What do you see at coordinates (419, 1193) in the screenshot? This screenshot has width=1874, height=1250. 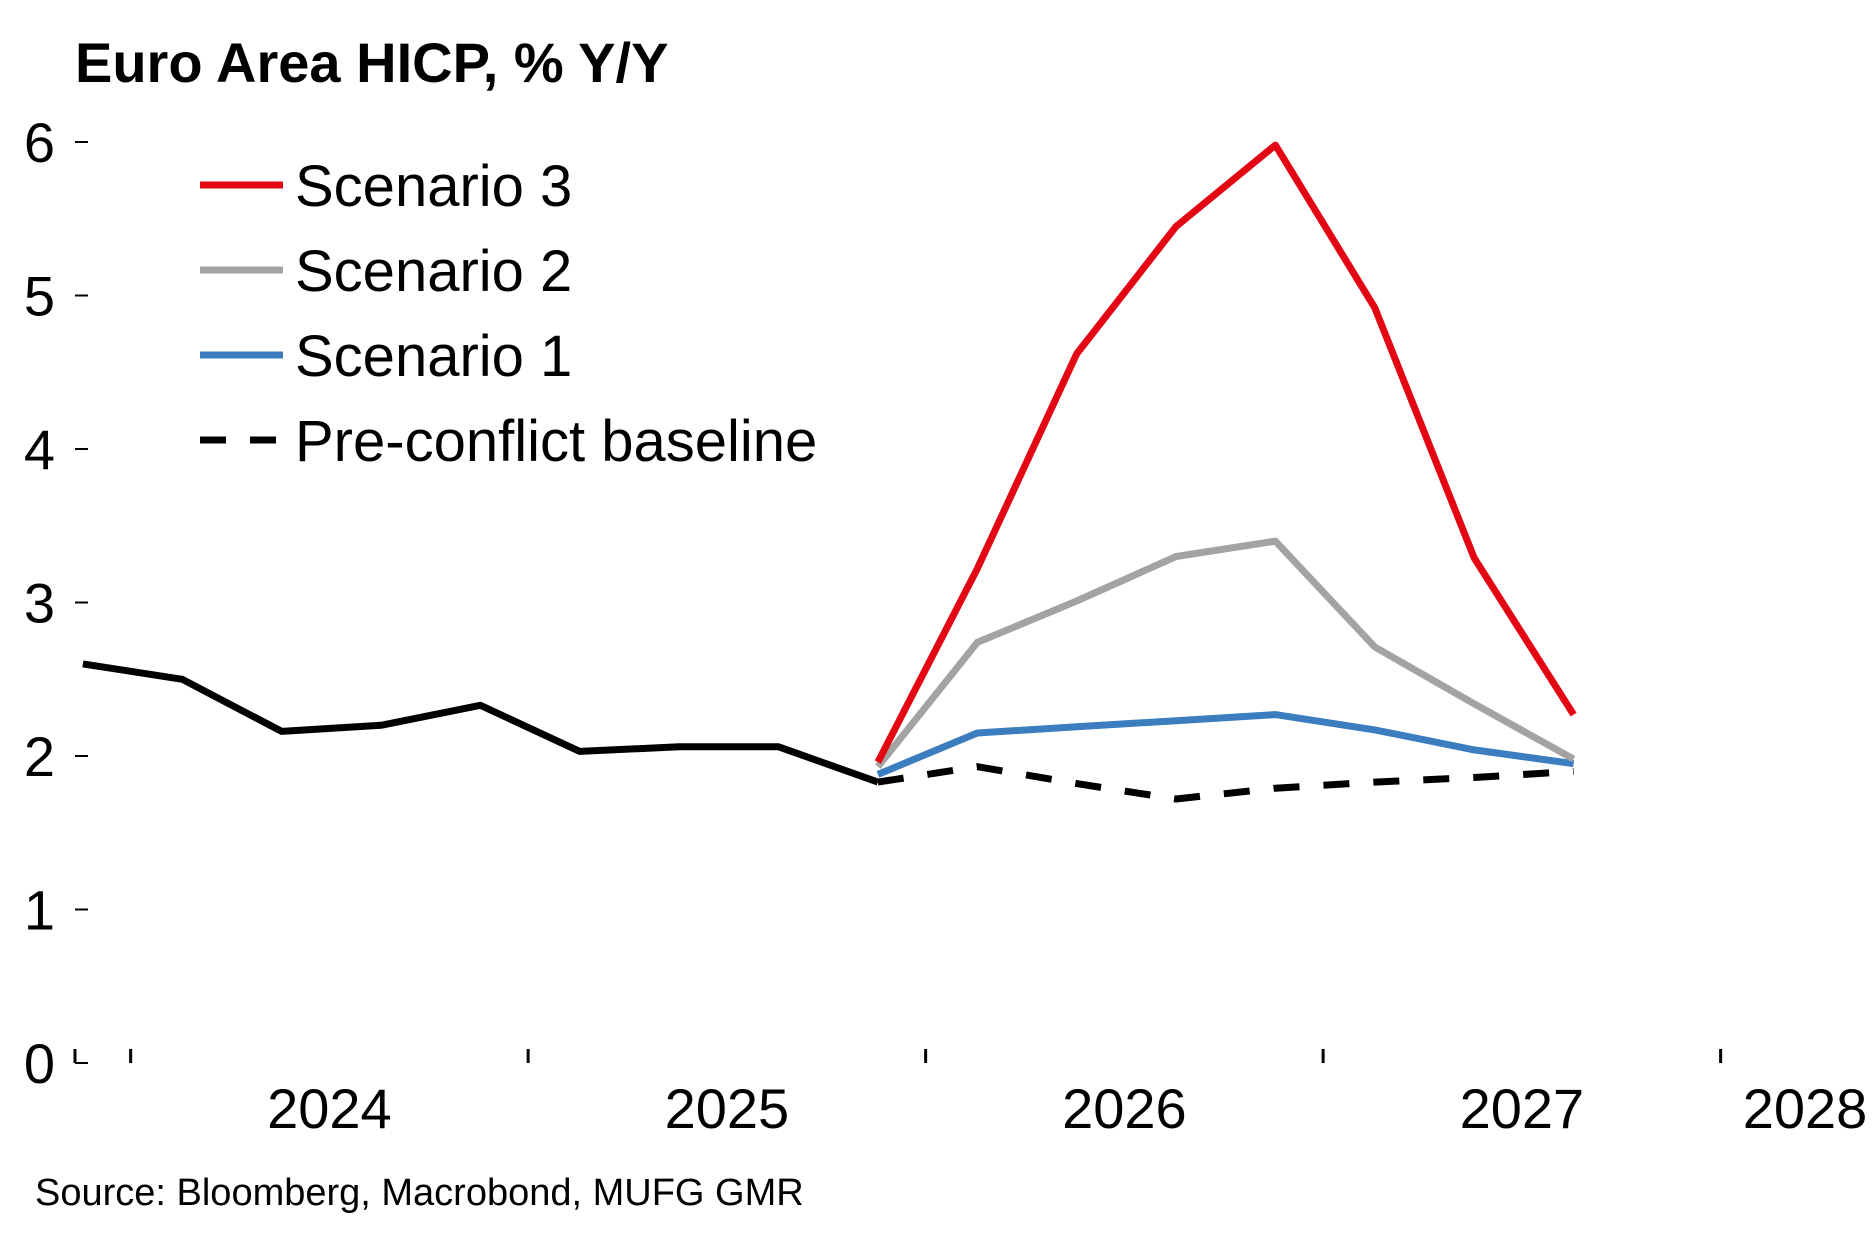 I see `source-note: Source: Bloomberg, Macrobond, MUFG GMR` at bounding box center [419, 1193].